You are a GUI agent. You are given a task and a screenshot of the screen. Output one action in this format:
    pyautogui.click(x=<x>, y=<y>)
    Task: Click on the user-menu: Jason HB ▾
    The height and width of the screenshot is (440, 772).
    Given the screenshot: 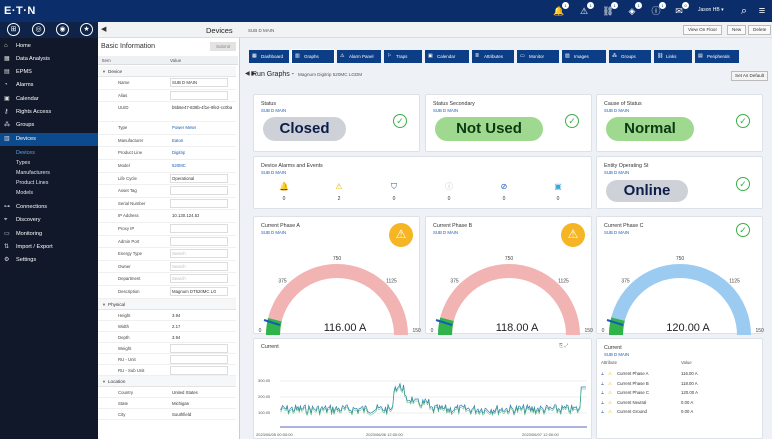 What is the action you would take?
    pyautogui.click(x=711, y=10)
    